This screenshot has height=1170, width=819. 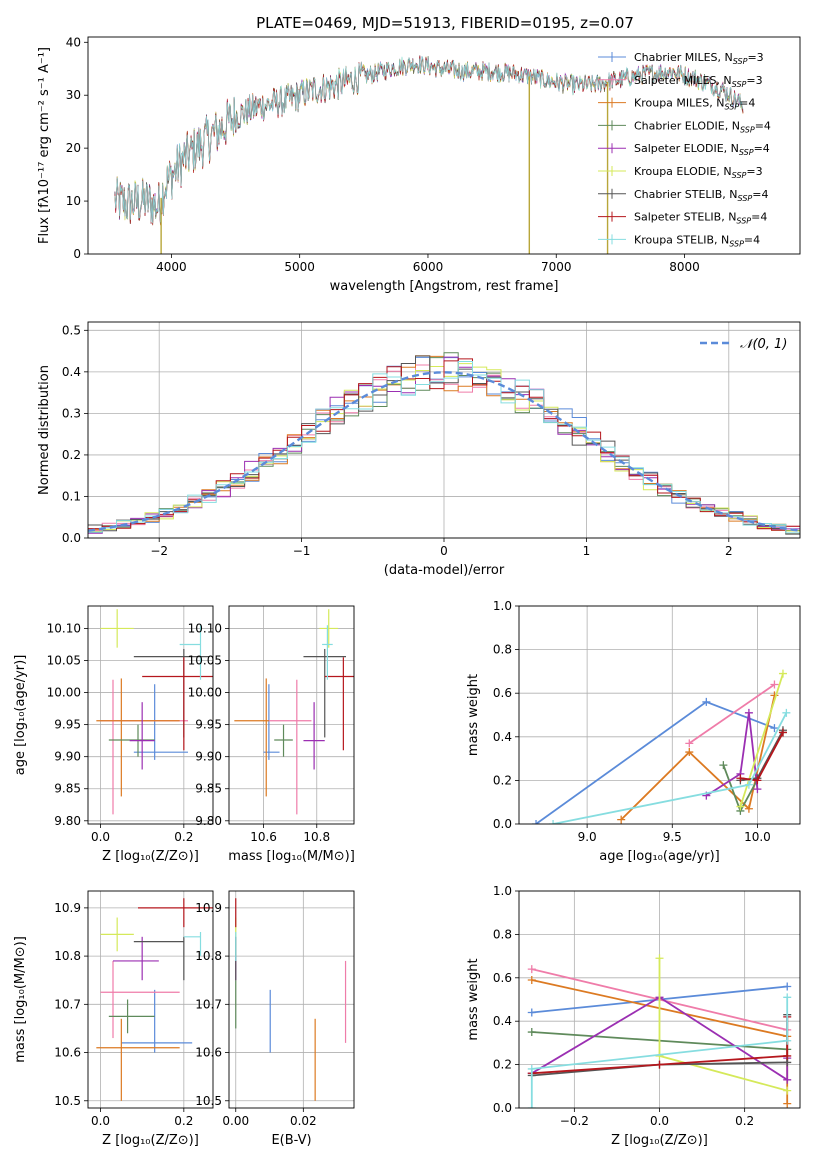 I want to click on massweight_vs_Z-frame, so click(x=659, y=999).